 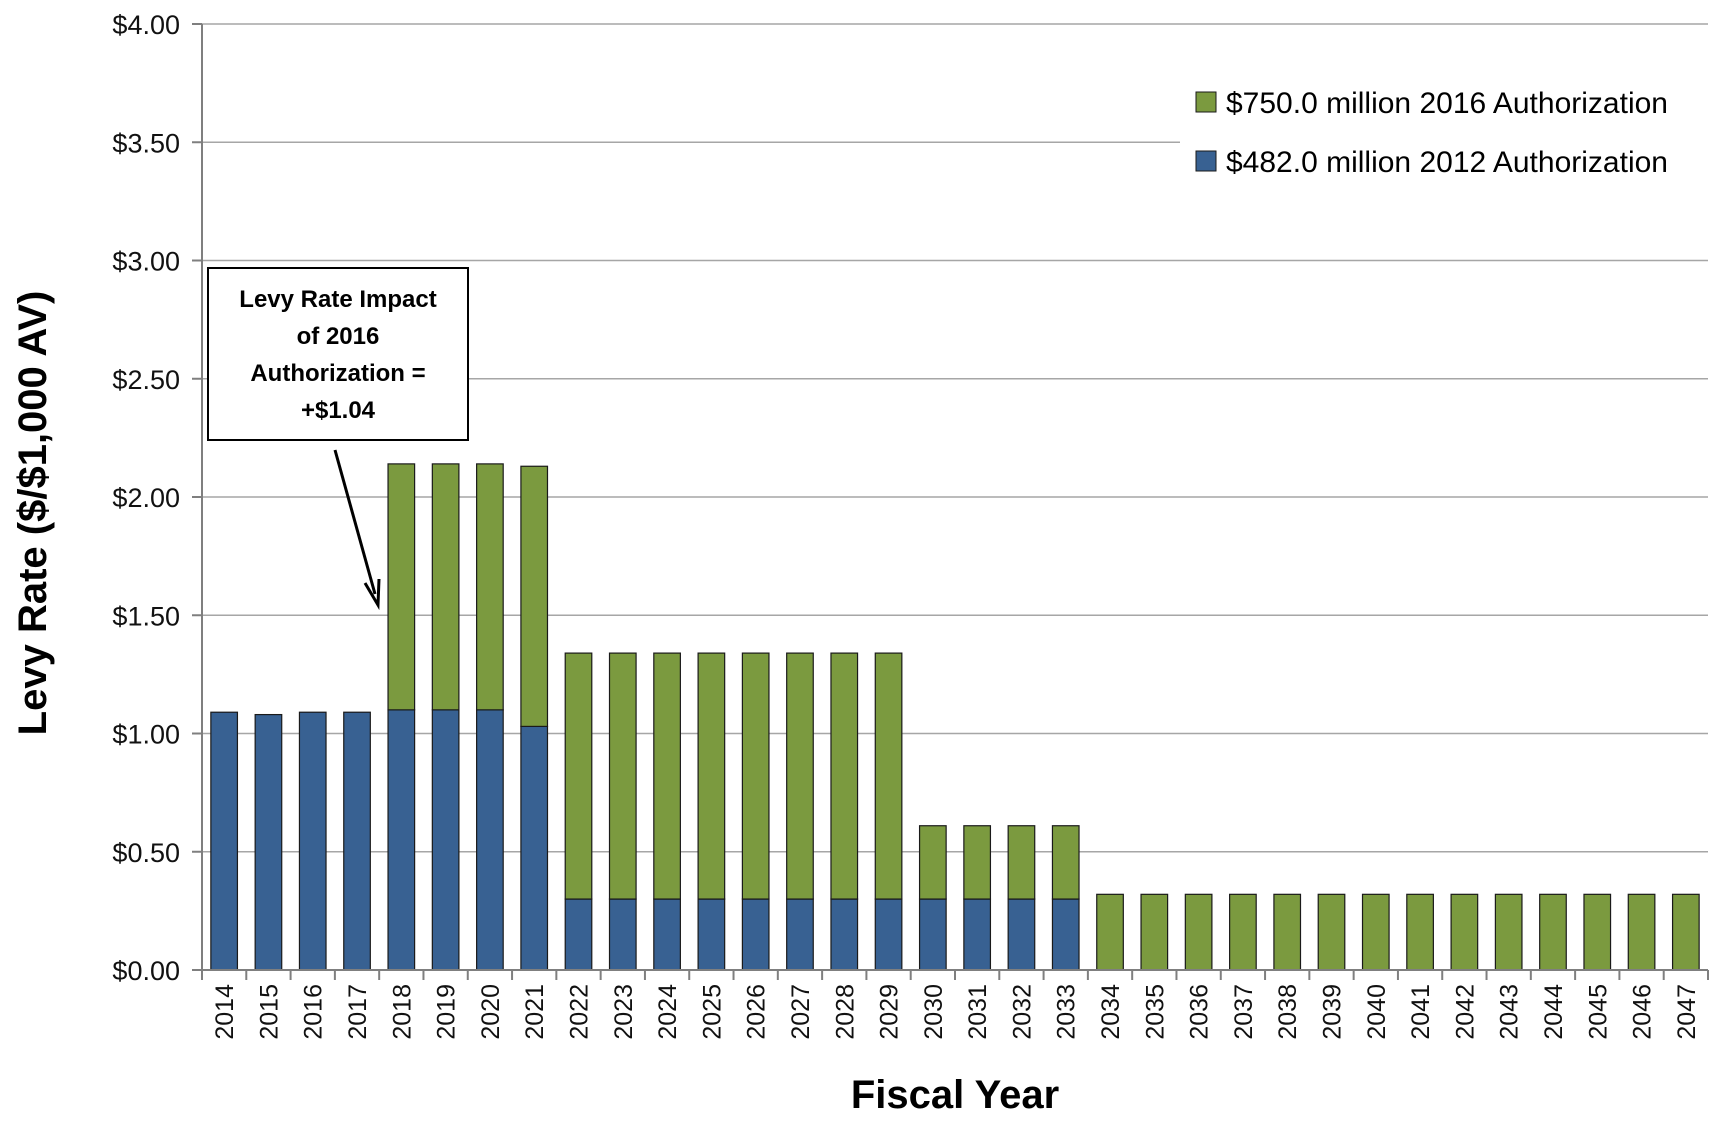 I want to click on bar-2016-authorization-2022, so click(x=578, y=776).